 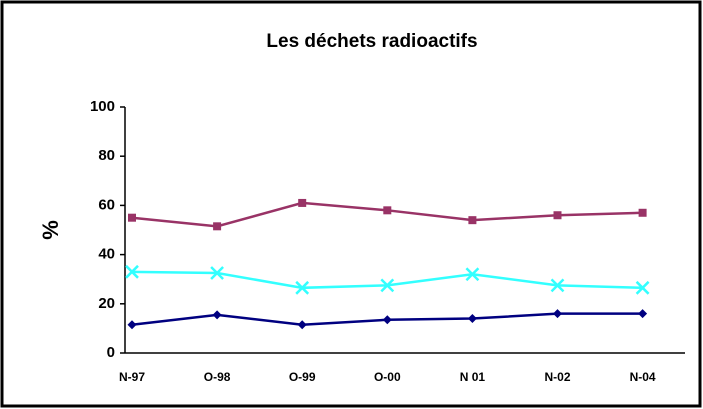 I want to click on x-tick-label: O-99, so click(x=302, y=377).